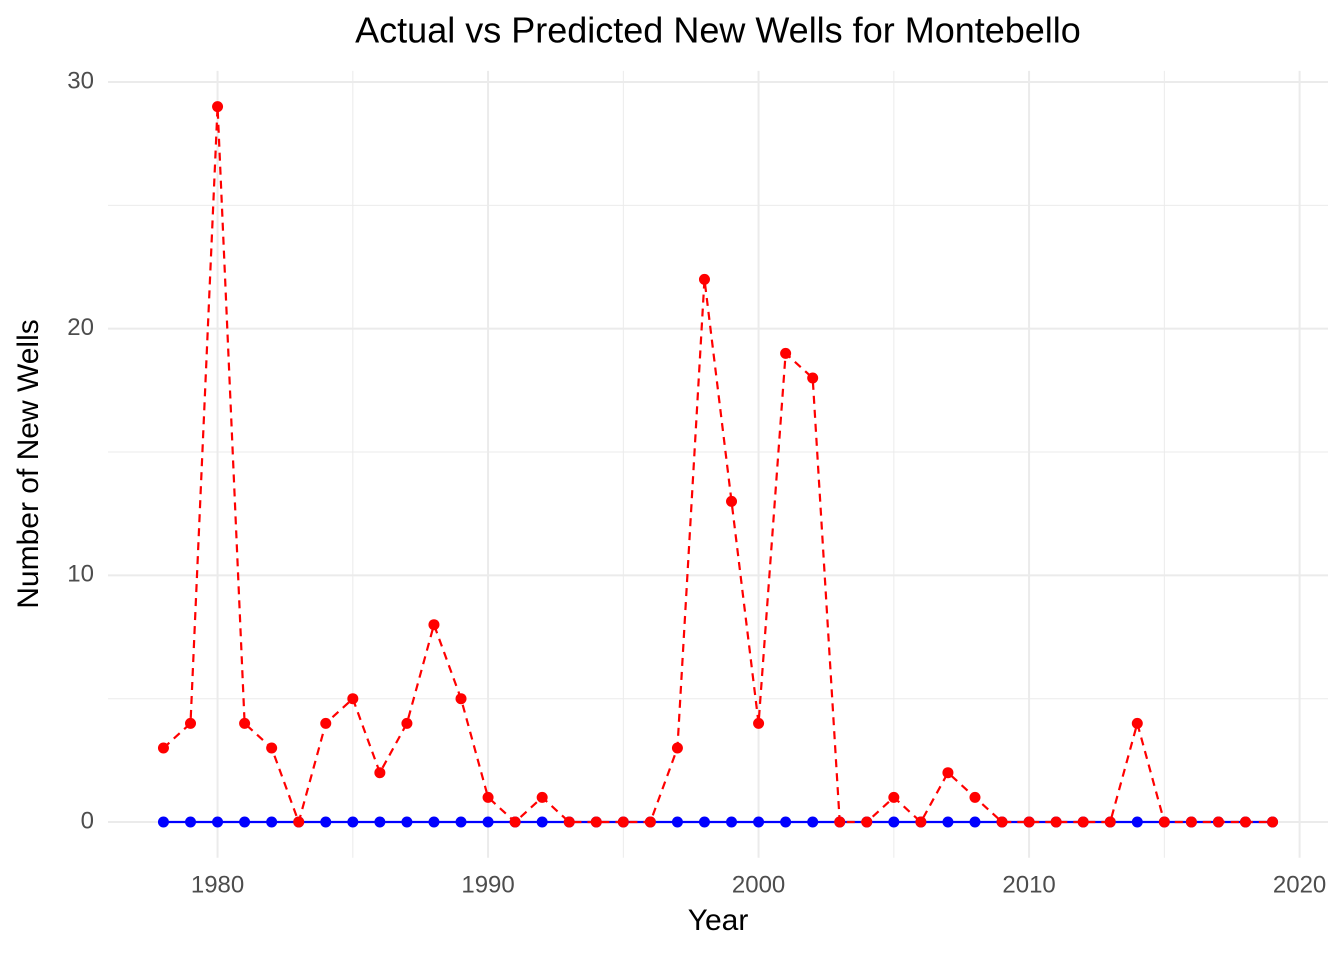 The image size is (1344, 960). What do you see at coordinates (28, 464) in the screenshot?
I see `y-axis-title: Number of New Wells` at bounding box center [28, 464].